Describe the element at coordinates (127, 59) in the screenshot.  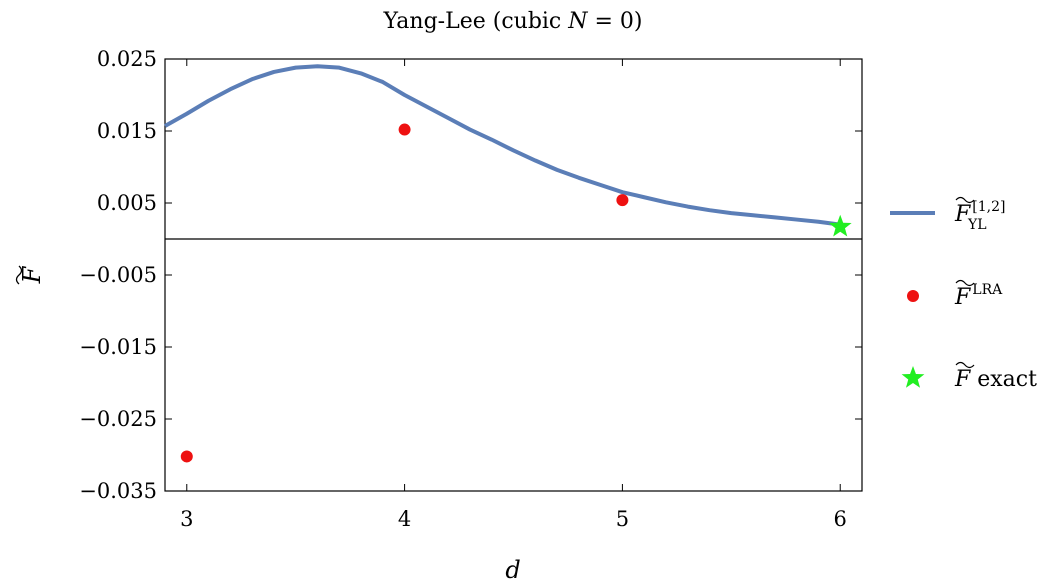
I see `y-tick-label: 0.025` at that location.